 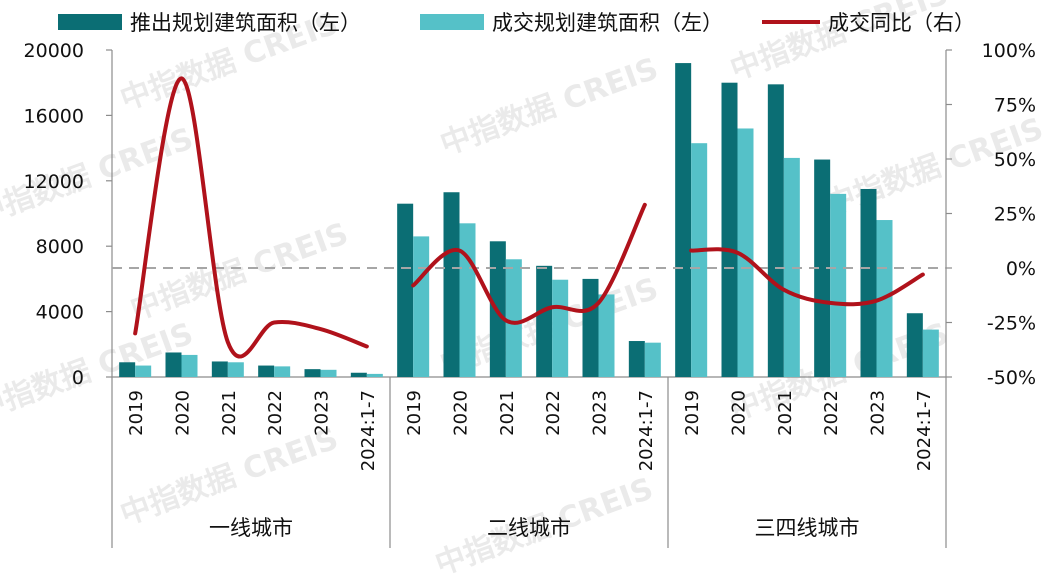 What do you see at coordinates (1011, 378) in the screenshot?
I see `y-right-tick-label: -50%` at bounding box center [1011, 378].